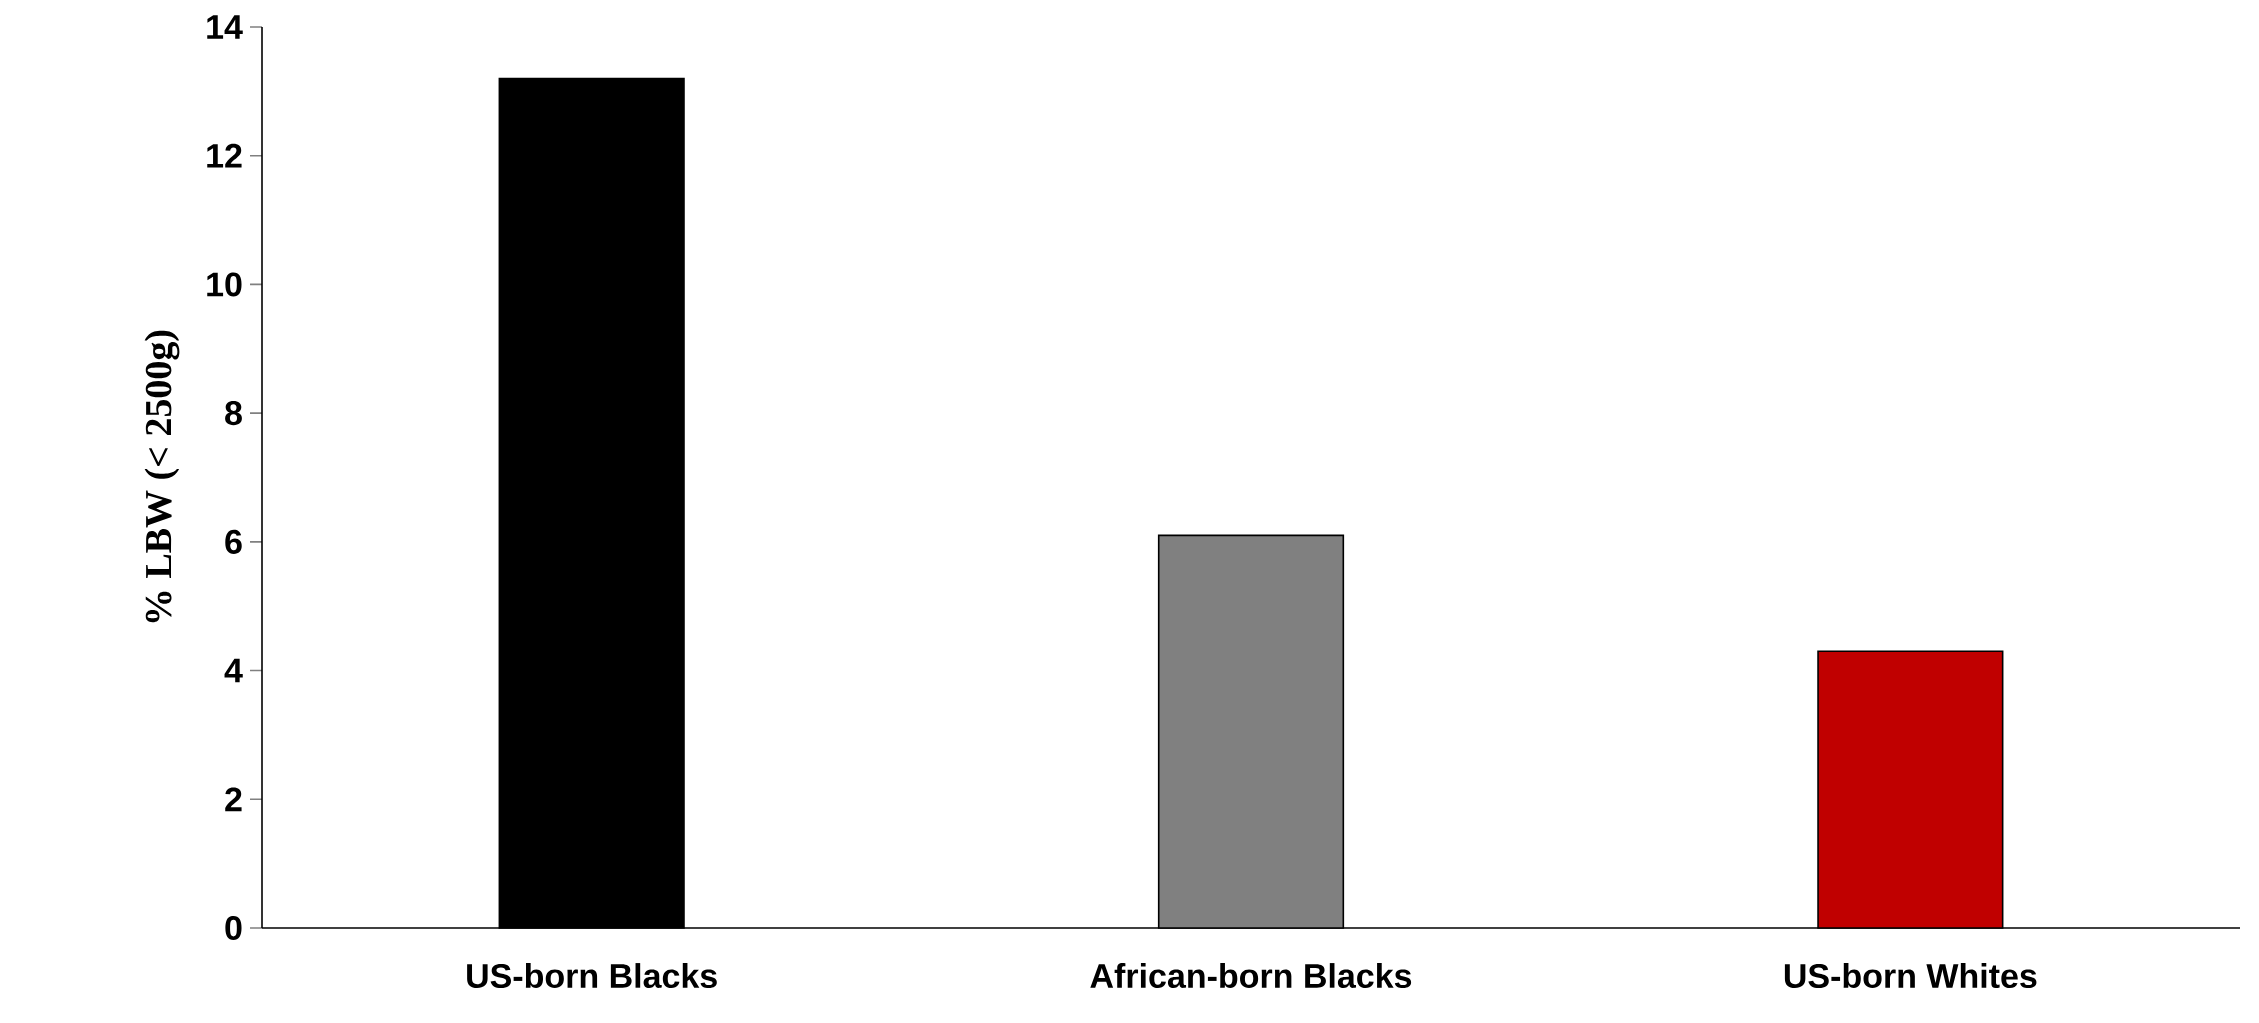  I want to click on y-axis-title: % LBW (< 2500g), so click(162, 476).